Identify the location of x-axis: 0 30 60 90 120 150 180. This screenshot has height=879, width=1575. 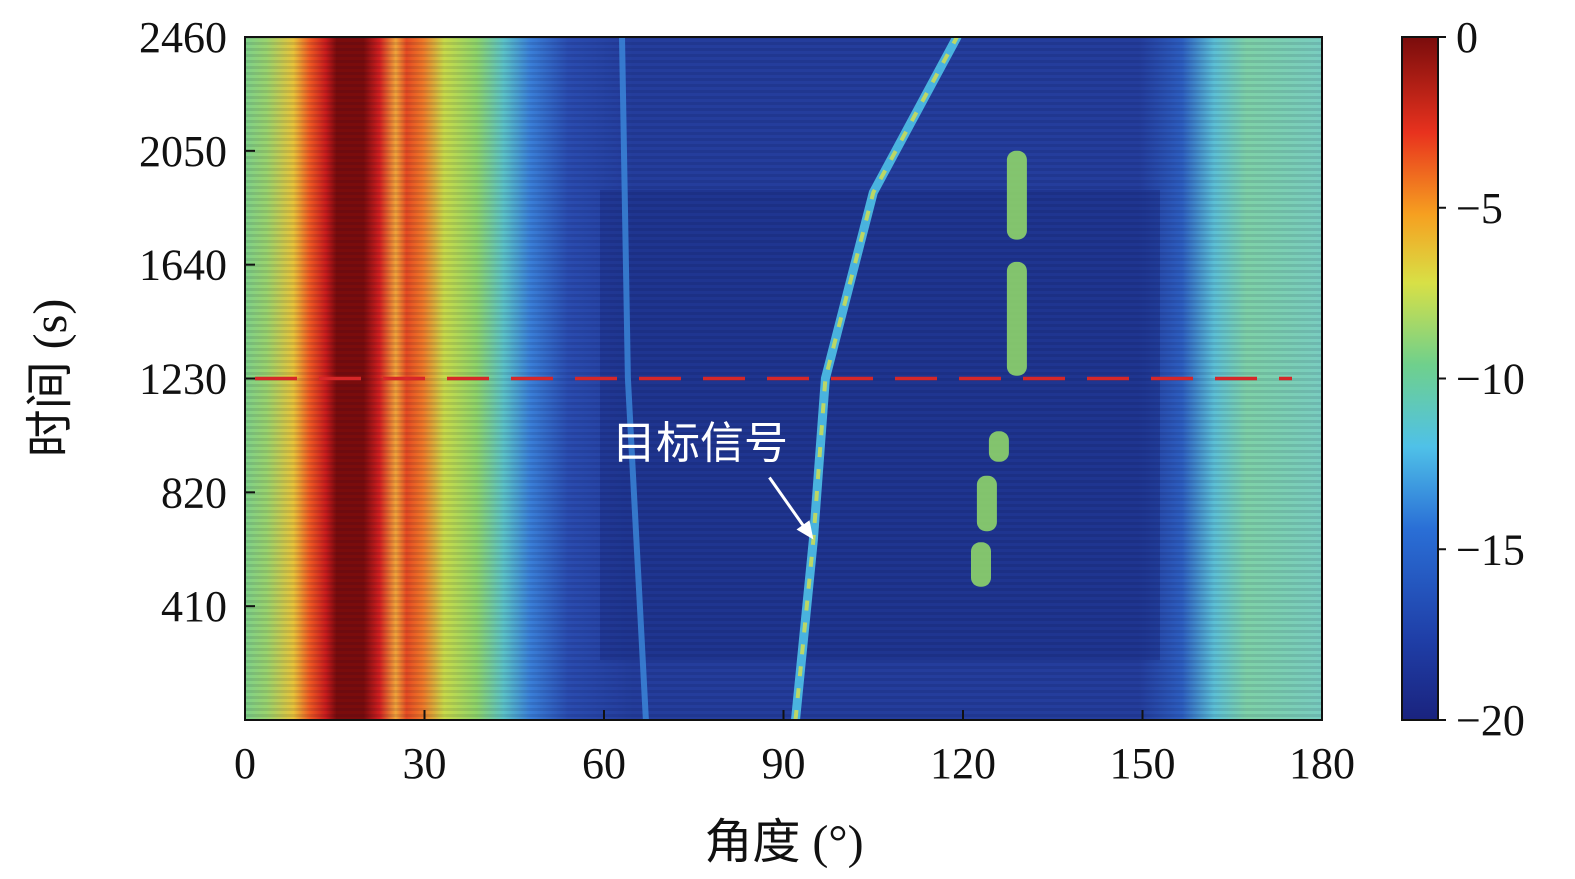
(794, 749).